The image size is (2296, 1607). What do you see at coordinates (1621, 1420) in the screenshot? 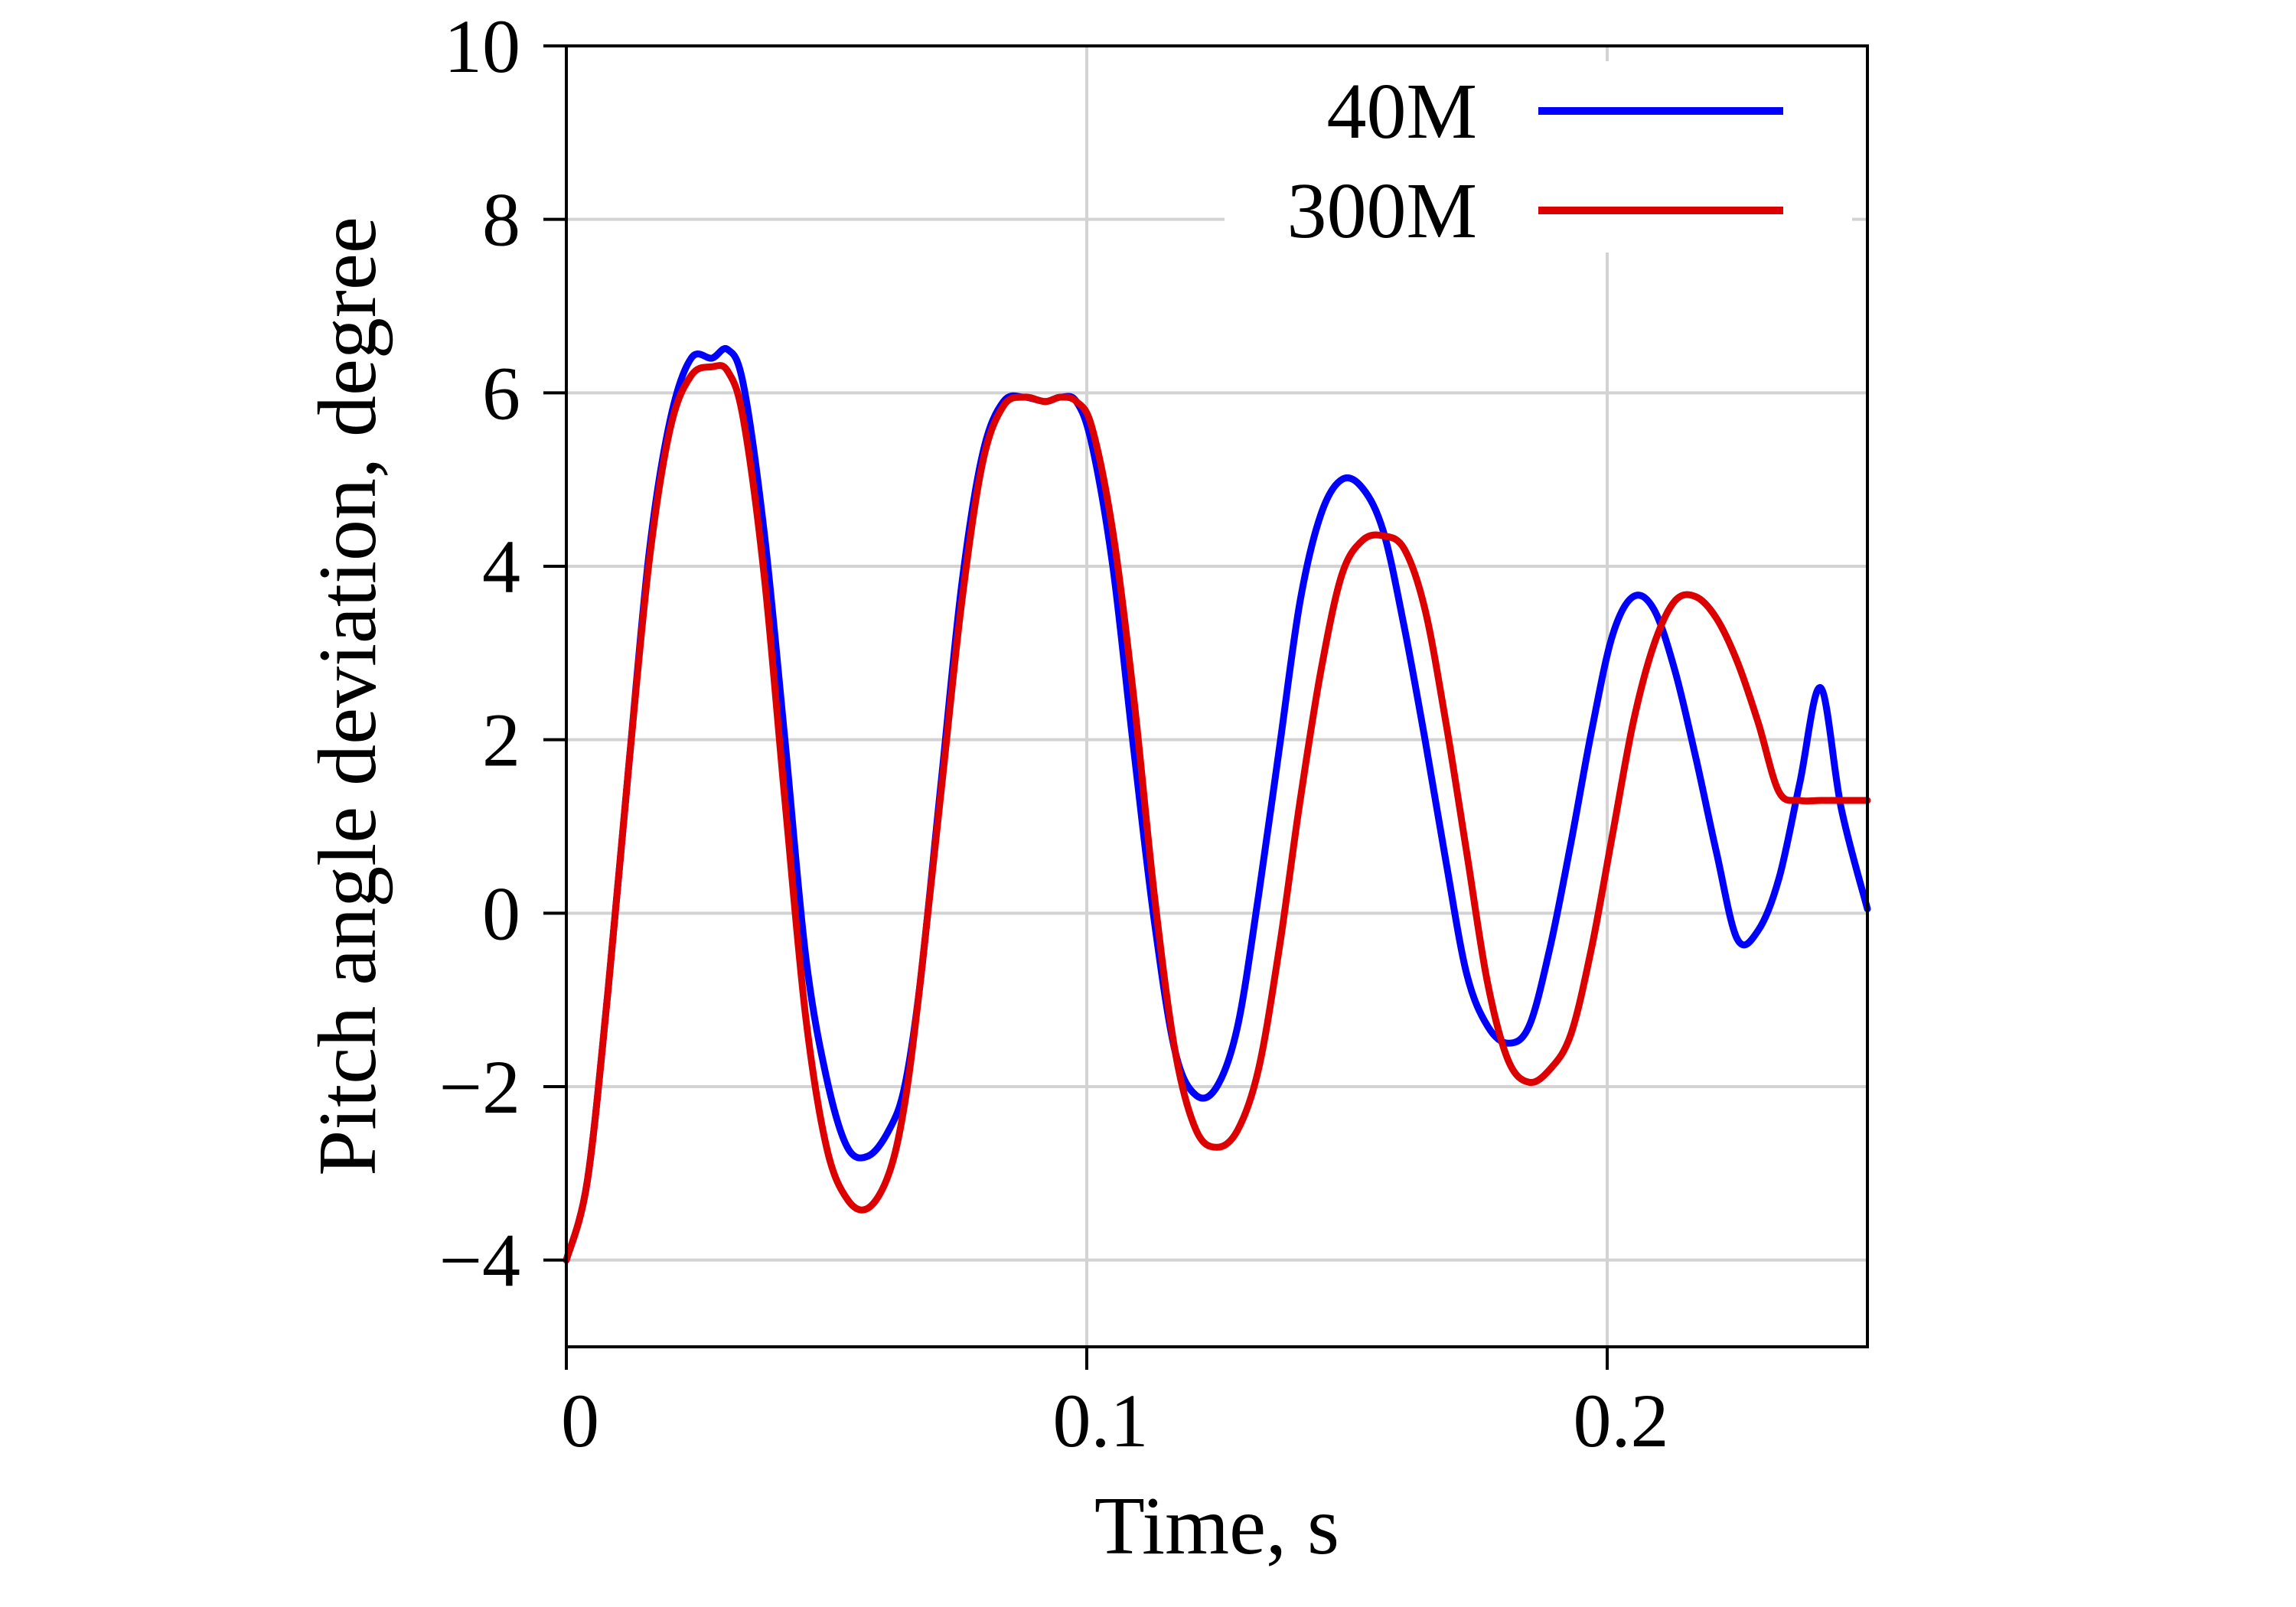
I see `x-tick-label: 0.2` at bounding box center [1621, 1420].